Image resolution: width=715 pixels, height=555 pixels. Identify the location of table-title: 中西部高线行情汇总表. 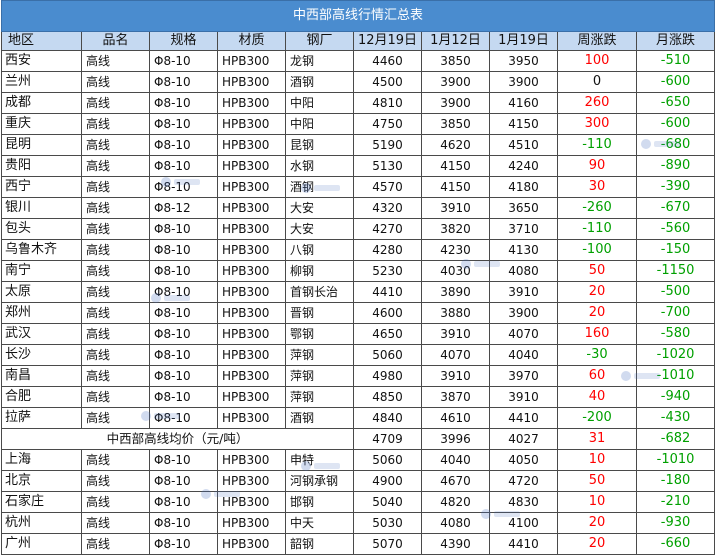
(357, 16).